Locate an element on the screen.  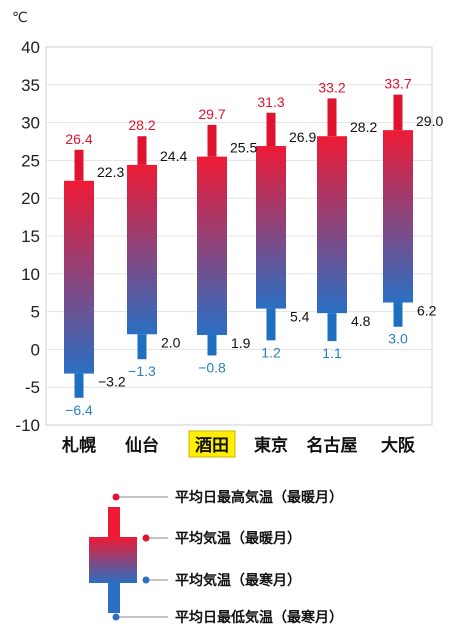
label-avg-cold: 1.9 is located at coordinates (241, 343).